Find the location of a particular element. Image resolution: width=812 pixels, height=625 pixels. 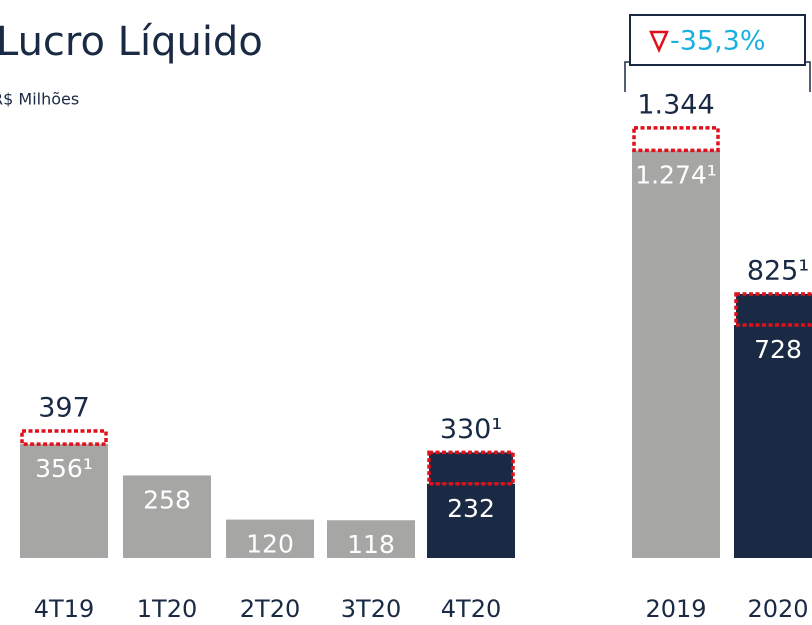

total-label: 397 is located at coordinates (64, 407).